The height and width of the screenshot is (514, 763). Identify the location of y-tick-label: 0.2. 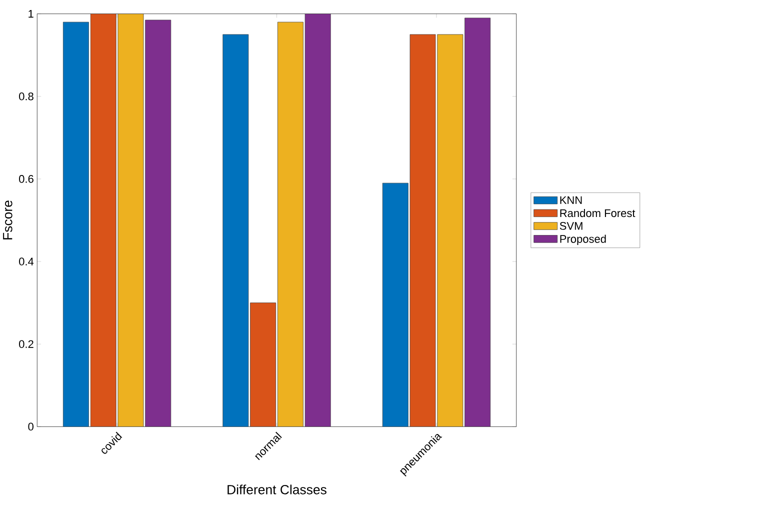
(26, 344).